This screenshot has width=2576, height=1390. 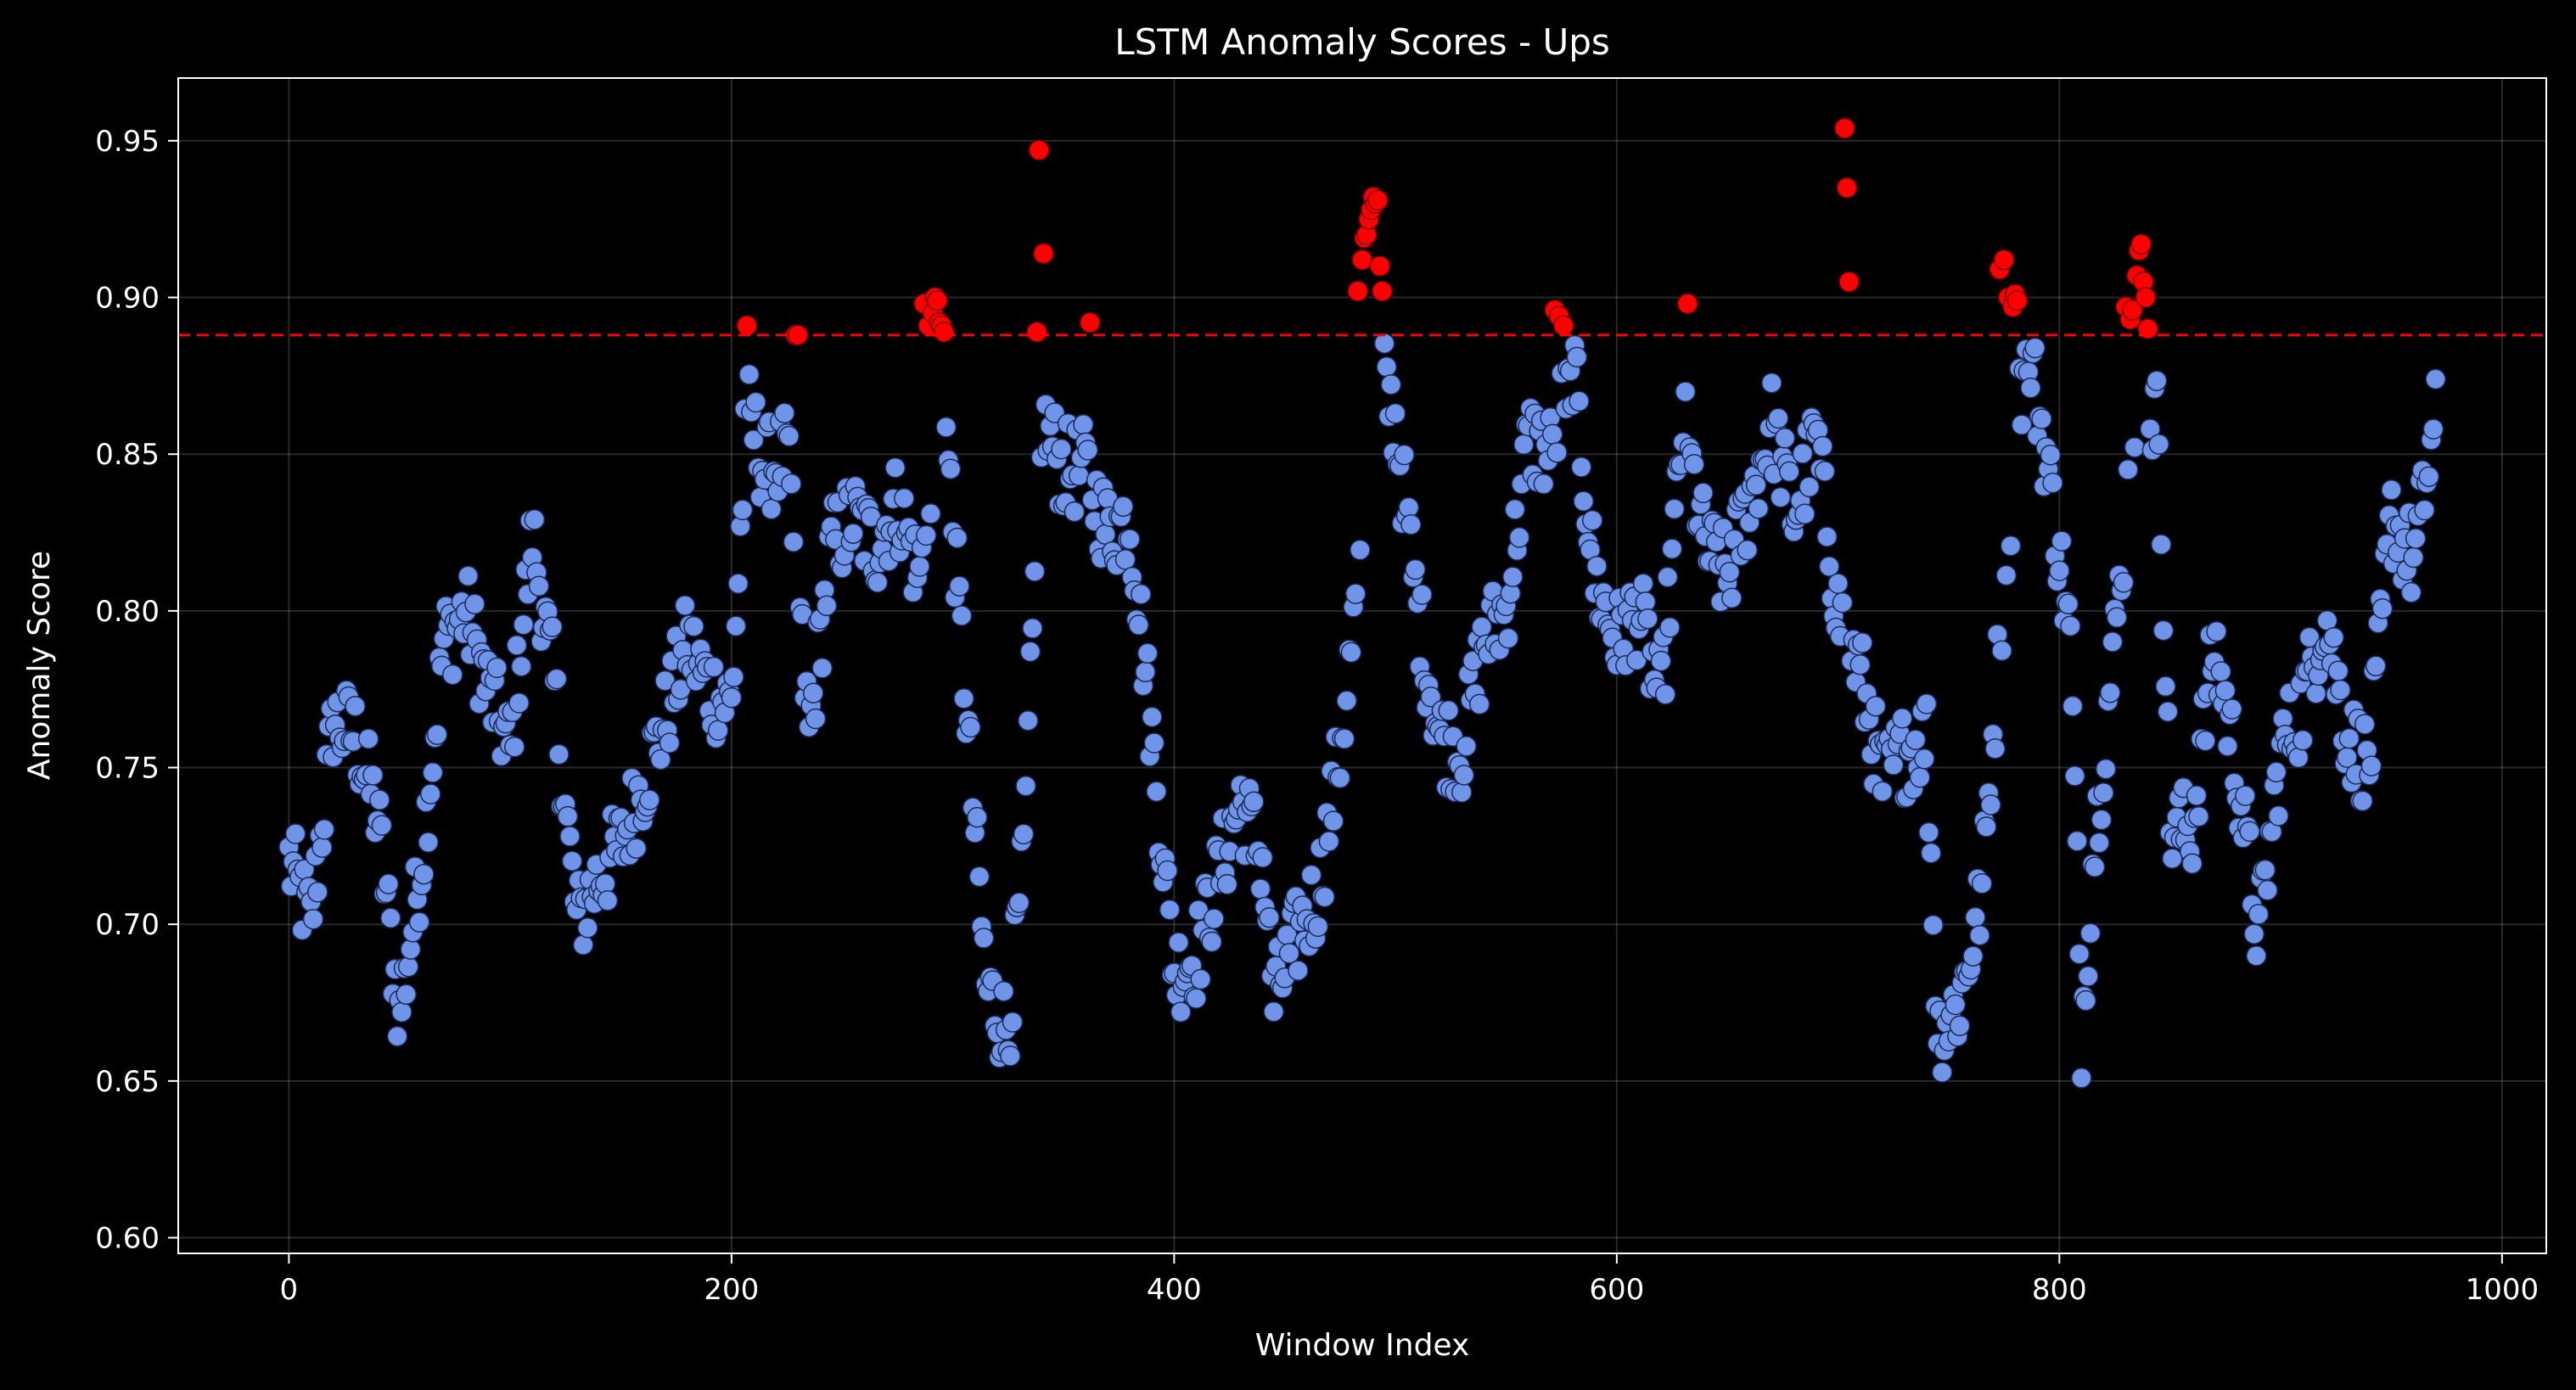 I want to click on y-tick-label: 0.95, so click(x=127, y=142).